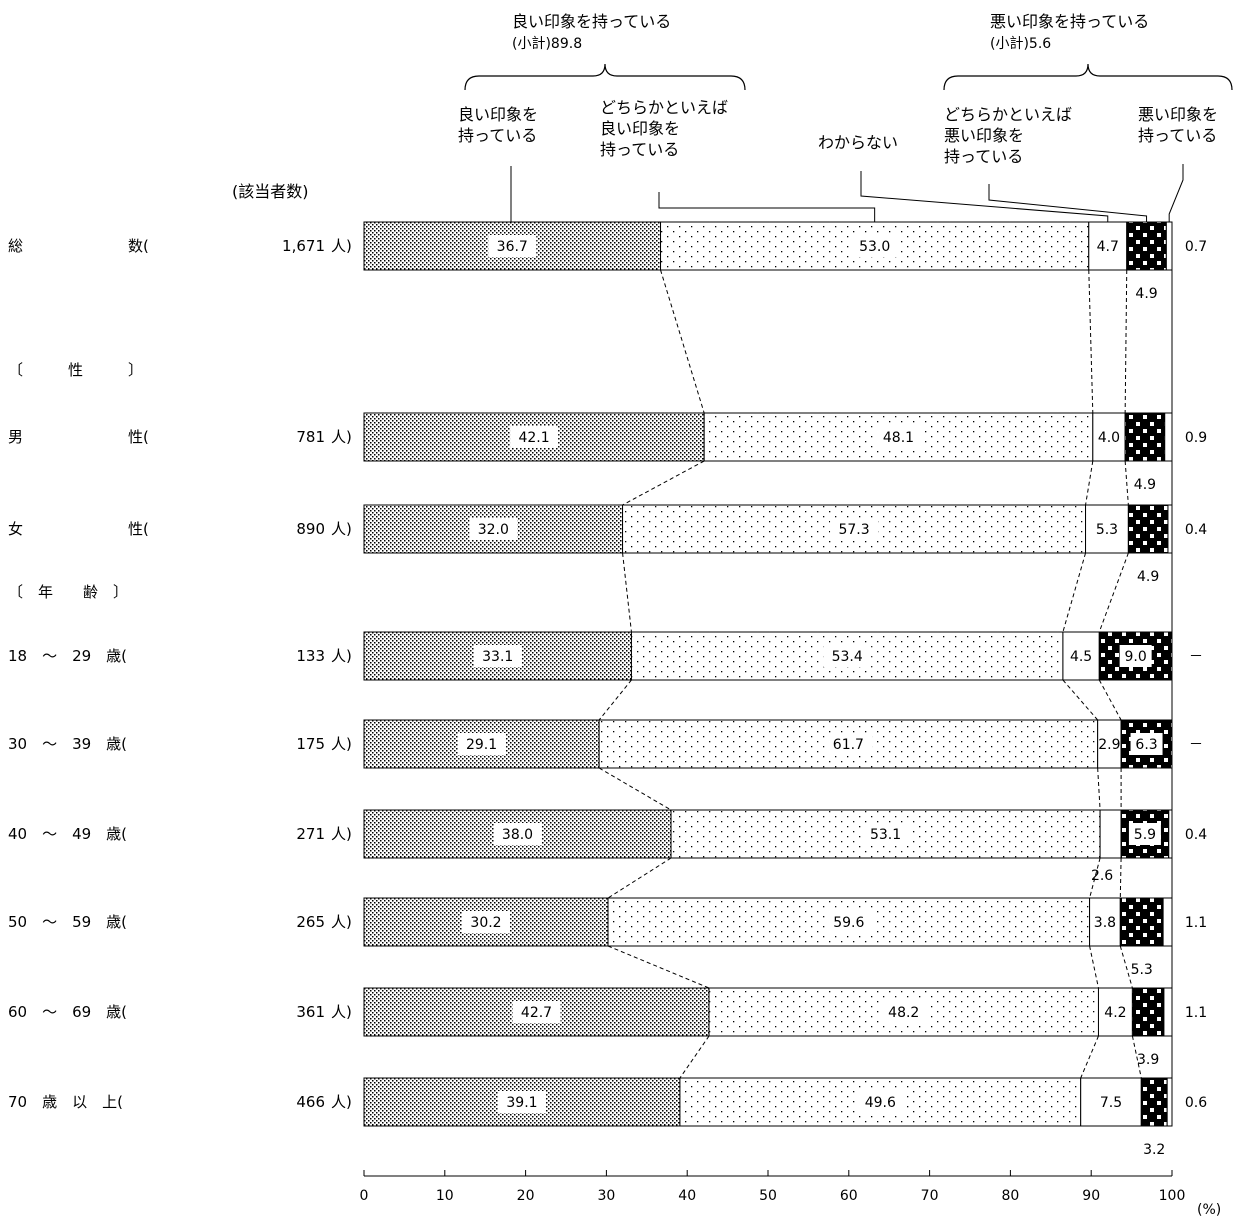 Image resolution: width=1240 pixels, height=1218 pixels. I want to click on value-label: 42.1, so click(533, 438).